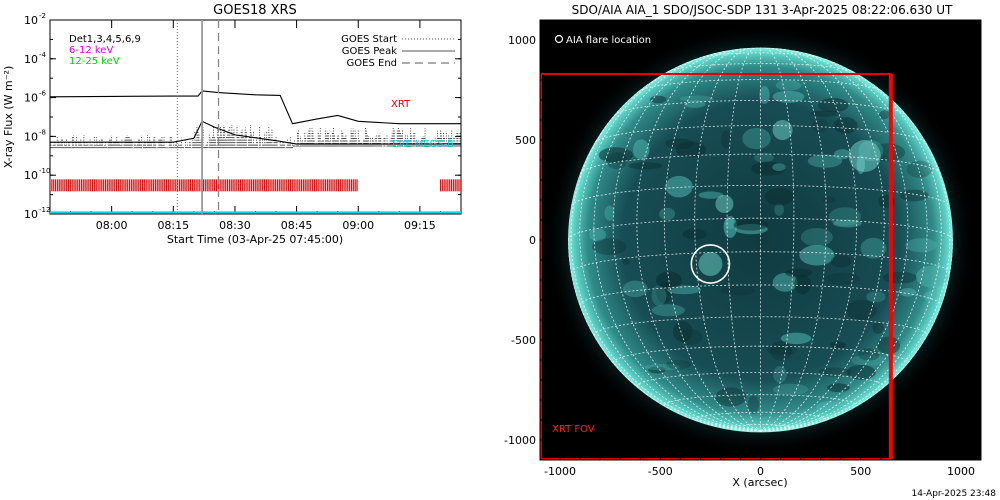  Describe the element at coordinates (8, 117) in the screenshot. I see `goes-y-axis-label: X-ray Flux (W m⁻²)` at that location.